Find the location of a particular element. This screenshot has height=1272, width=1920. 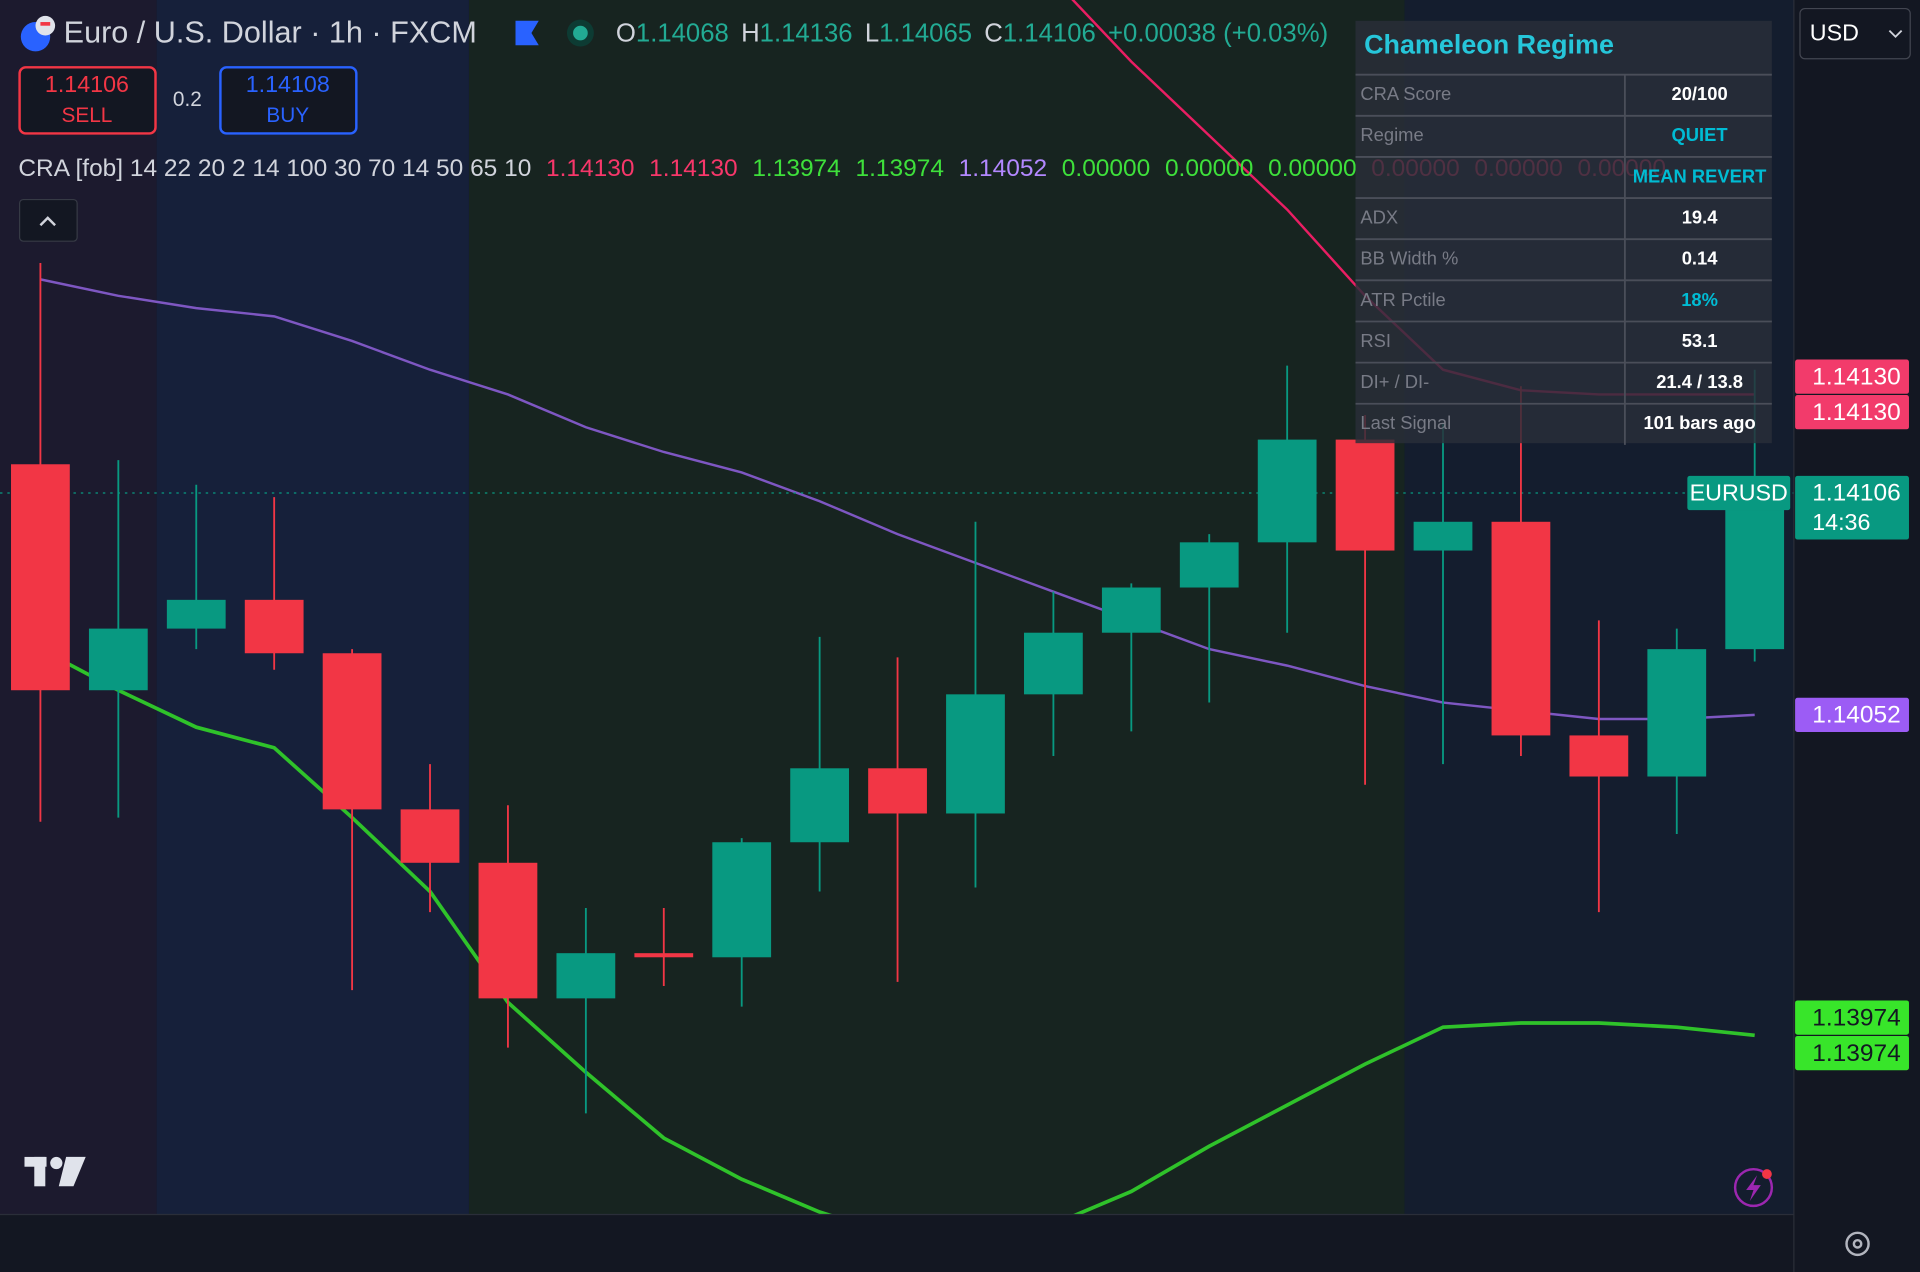

buy-label: BUY is located at coordinates (287, 115).